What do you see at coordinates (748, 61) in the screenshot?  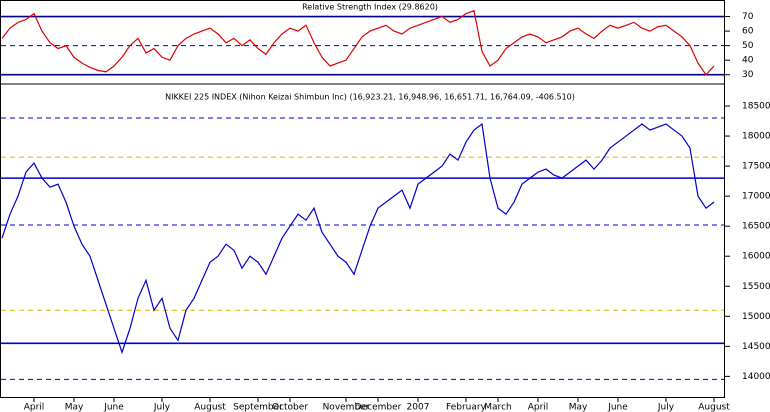 I see `y-tick-label: 40` at bounding box center [748, 61].